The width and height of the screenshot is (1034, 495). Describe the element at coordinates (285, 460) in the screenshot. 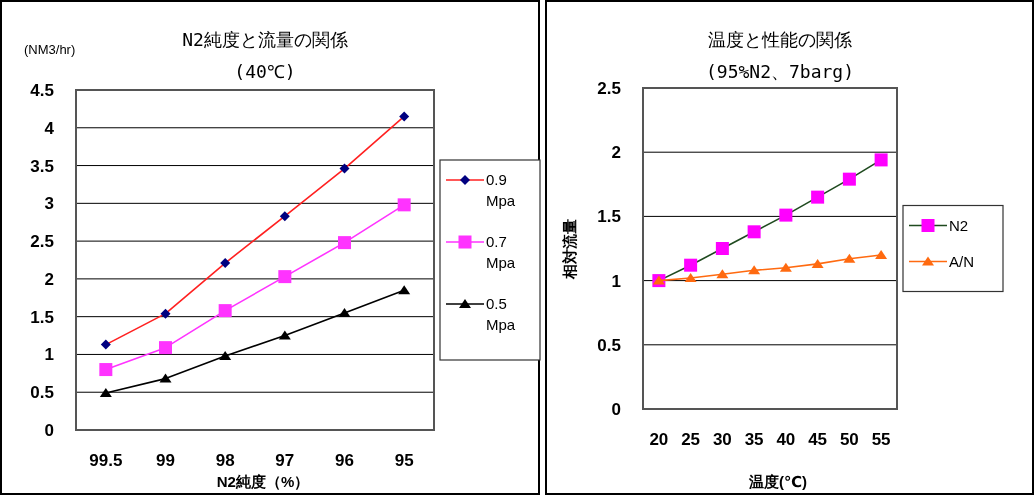

I see `x-tick-label: 97` at that location.